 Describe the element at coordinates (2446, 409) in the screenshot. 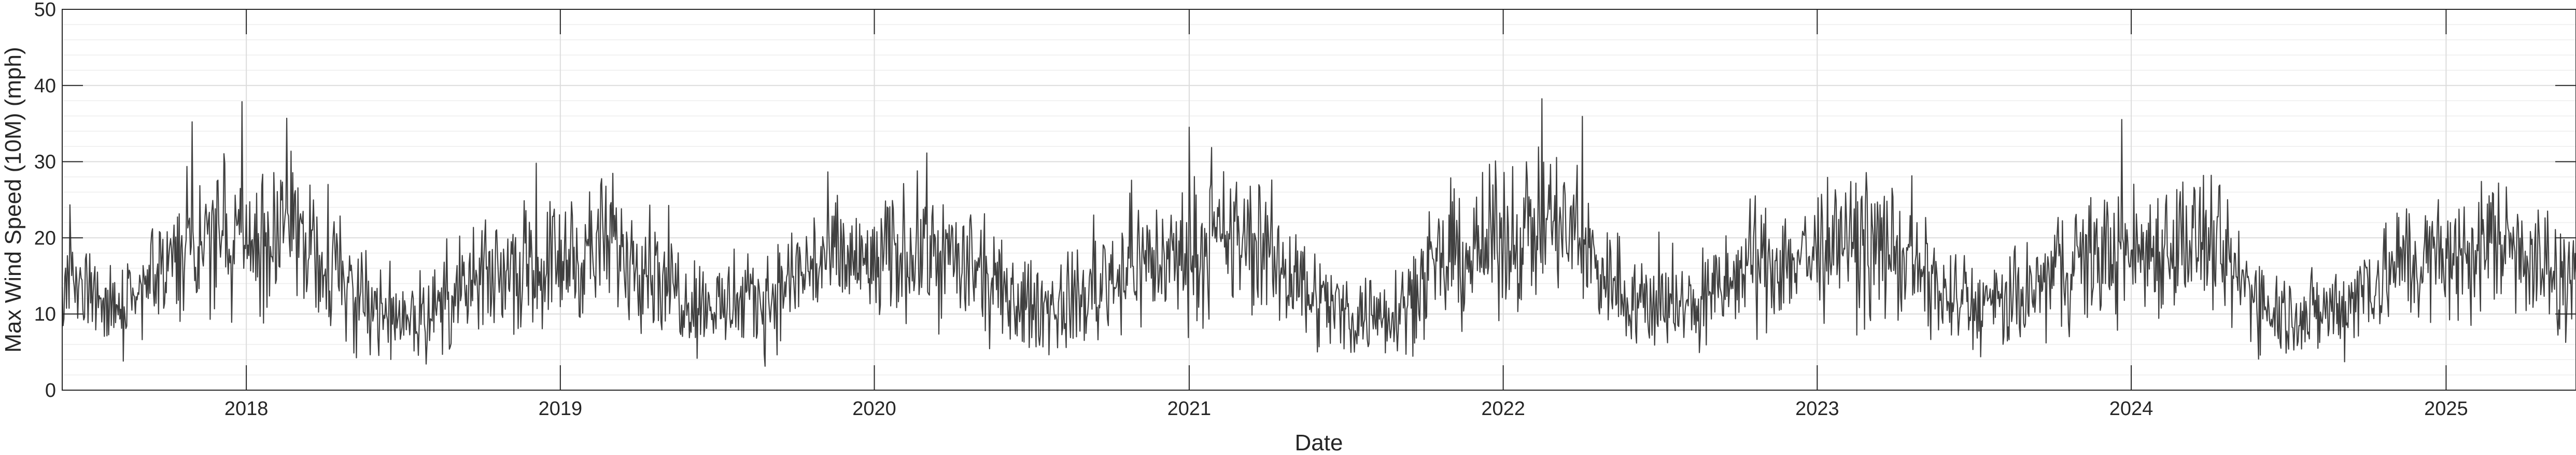

I see `x-tick-label: 2025` at that location.